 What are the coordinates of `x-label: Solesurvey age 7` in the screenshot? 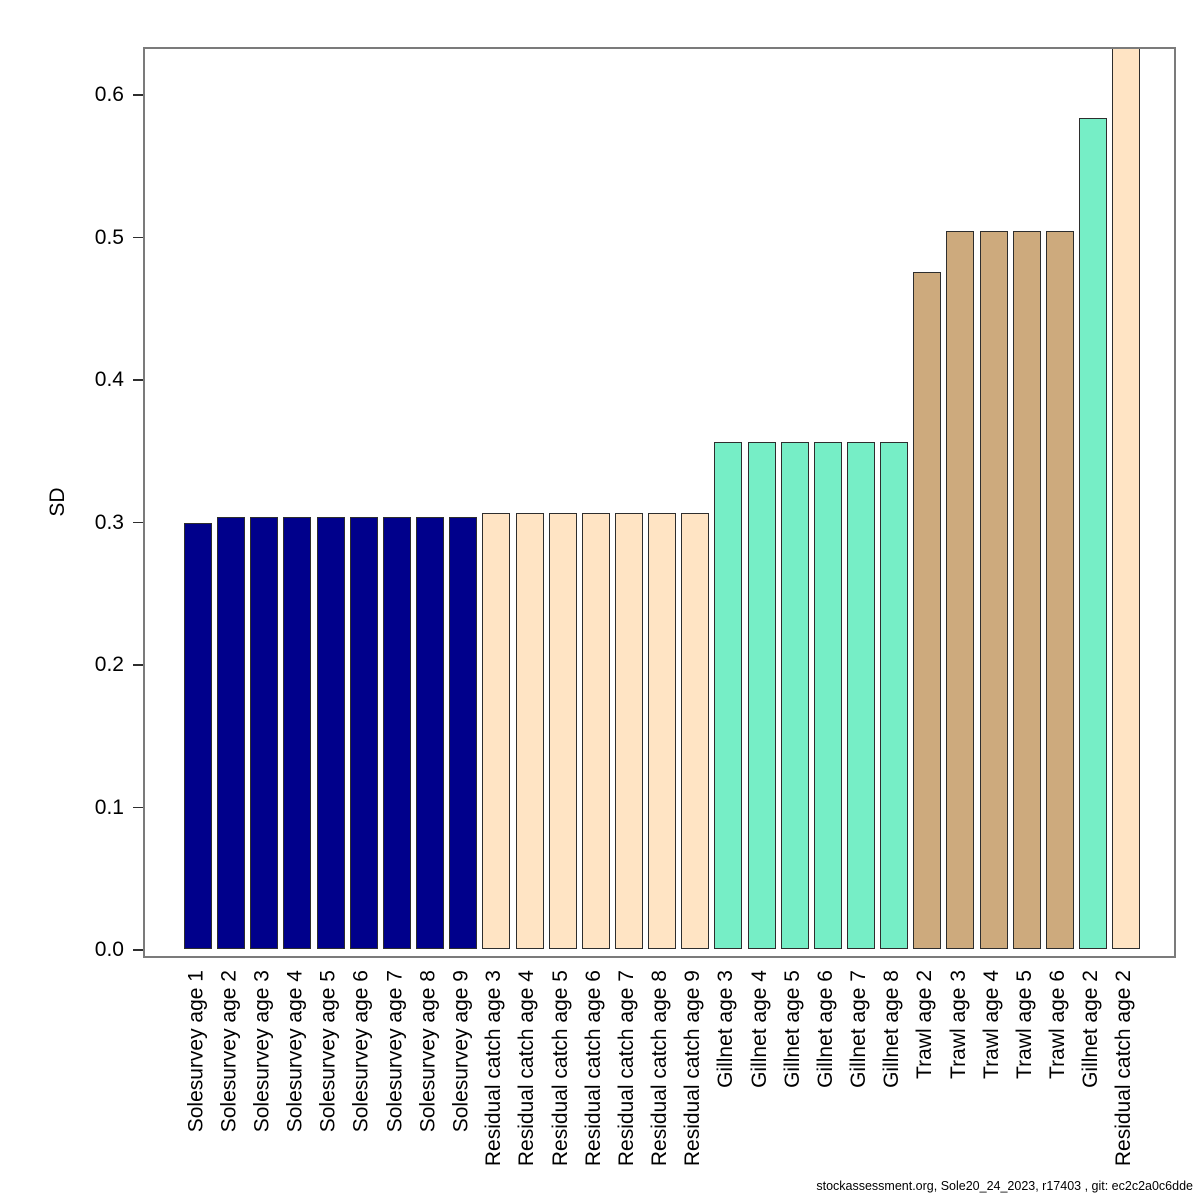 It's located at (394, 1051).